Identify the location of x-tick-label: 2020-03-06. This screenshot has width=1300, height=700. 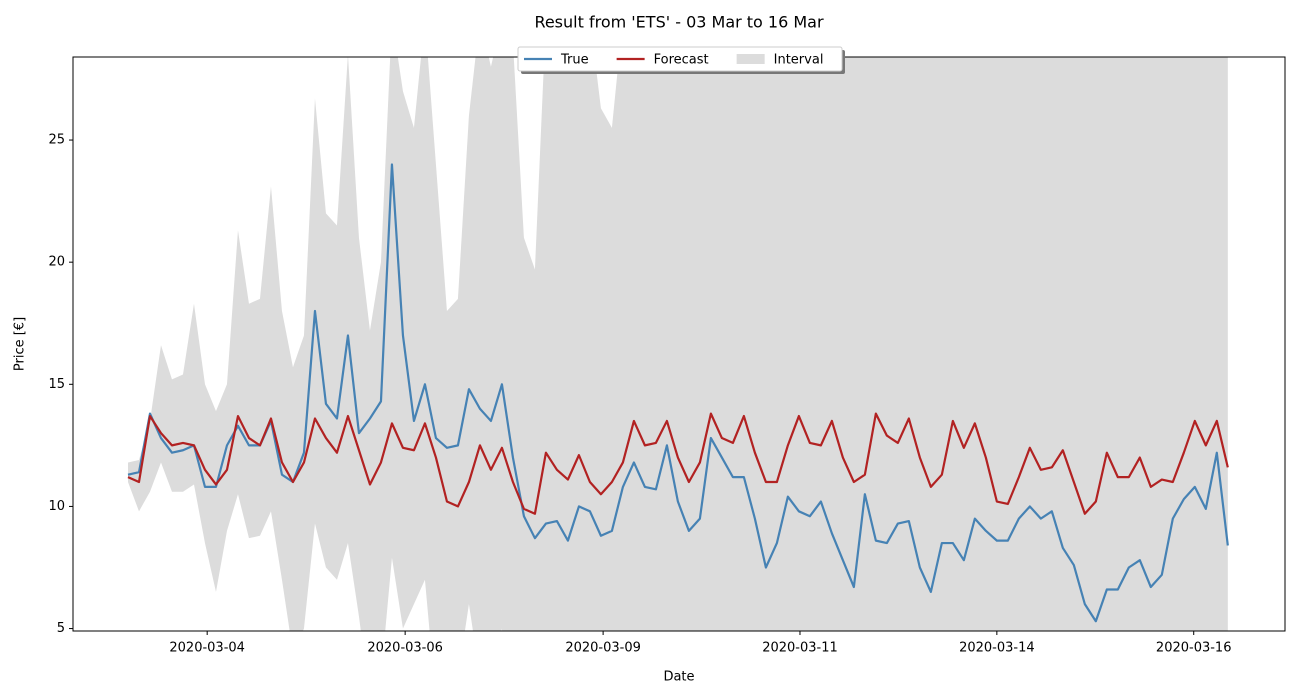
(405, 648).